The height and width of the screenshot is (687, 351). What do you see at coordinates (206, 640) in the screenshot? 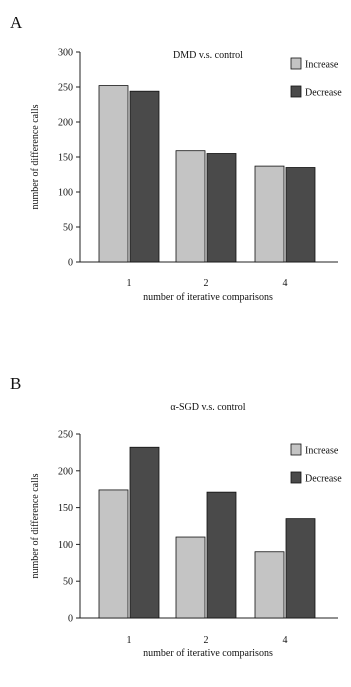
I see `chart1-x-tick-label-1: 2` at bounding box center [206, 640].